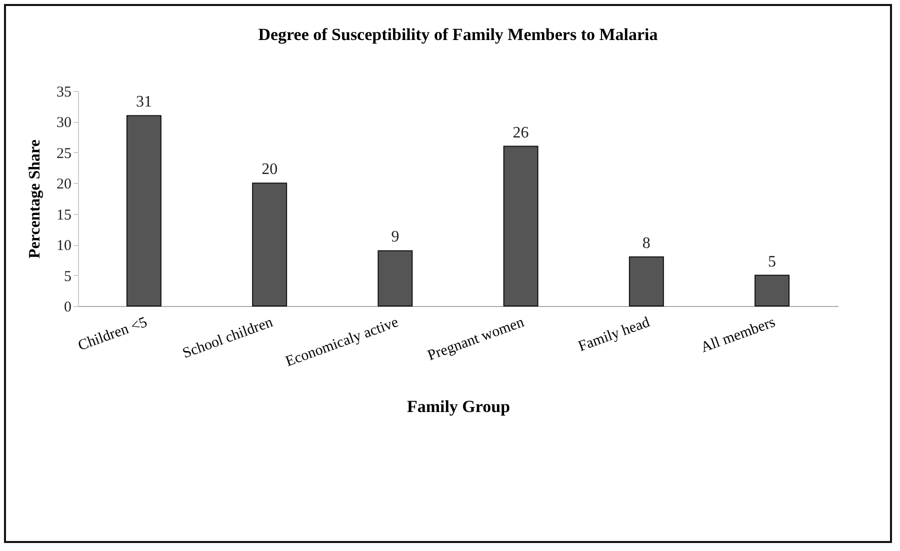 The height and width of the screenshot is (551, 900). I want to click on y-axis-title: Percentage Share, so click(35, 199).